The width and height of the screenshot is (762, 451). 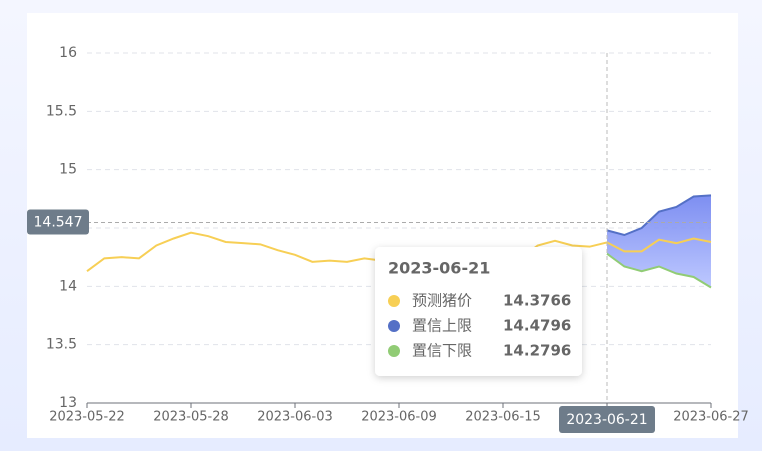 I want to click on x-tick-label: 2023-06-09, so click(x=399, y=417).